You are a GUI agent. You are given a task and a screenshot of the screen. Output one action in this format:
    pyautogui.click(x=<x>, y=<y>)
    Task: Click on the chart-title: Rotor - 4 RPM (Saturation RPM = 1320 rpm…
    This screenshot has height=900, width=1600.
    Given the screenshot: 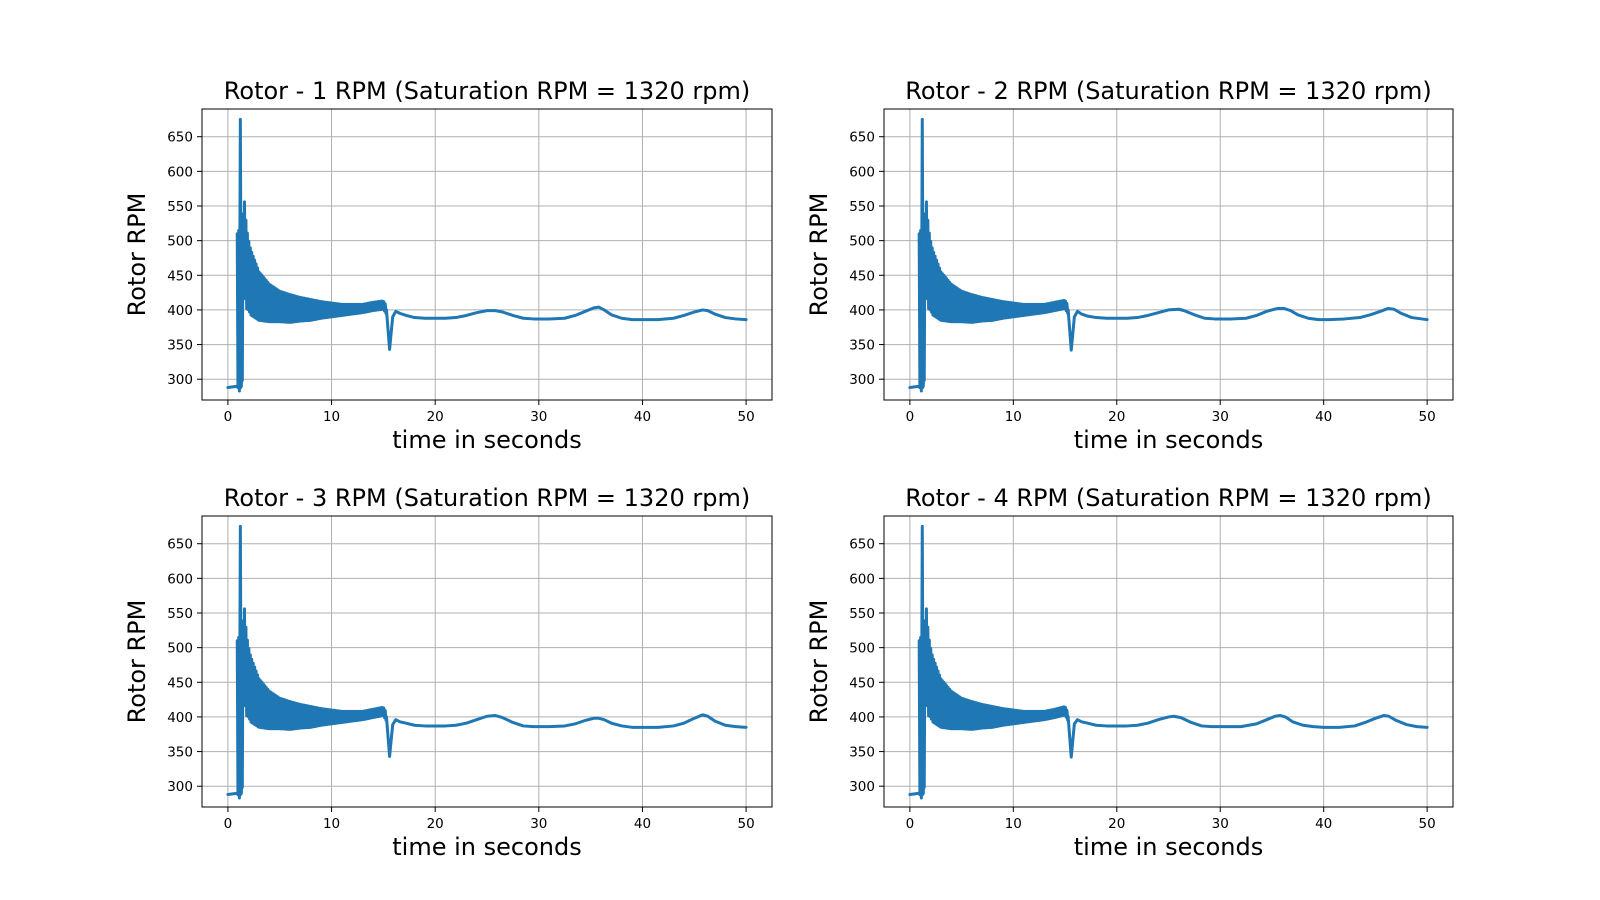 What is the action you would take?
    pyautogui.click(x=1168, y=498)
    